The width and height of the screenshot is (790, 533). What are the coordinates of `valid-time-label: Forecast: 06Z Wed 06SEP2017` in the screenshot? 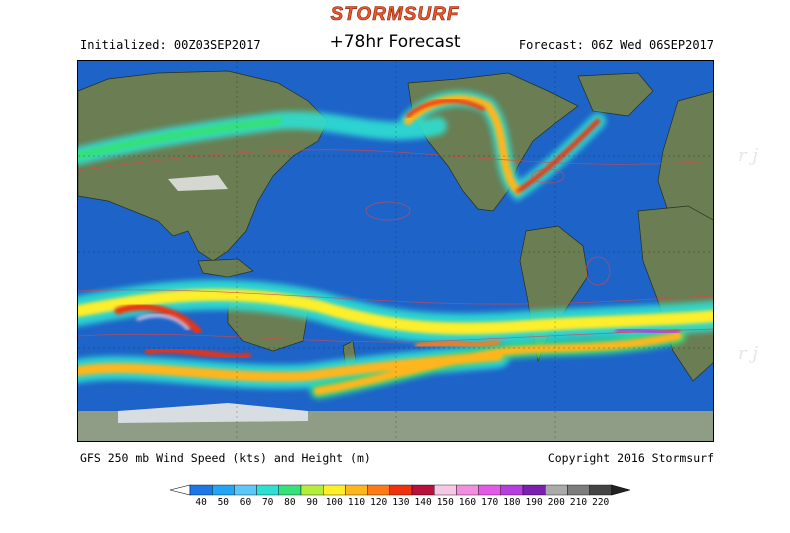 It's located at (616, 45).